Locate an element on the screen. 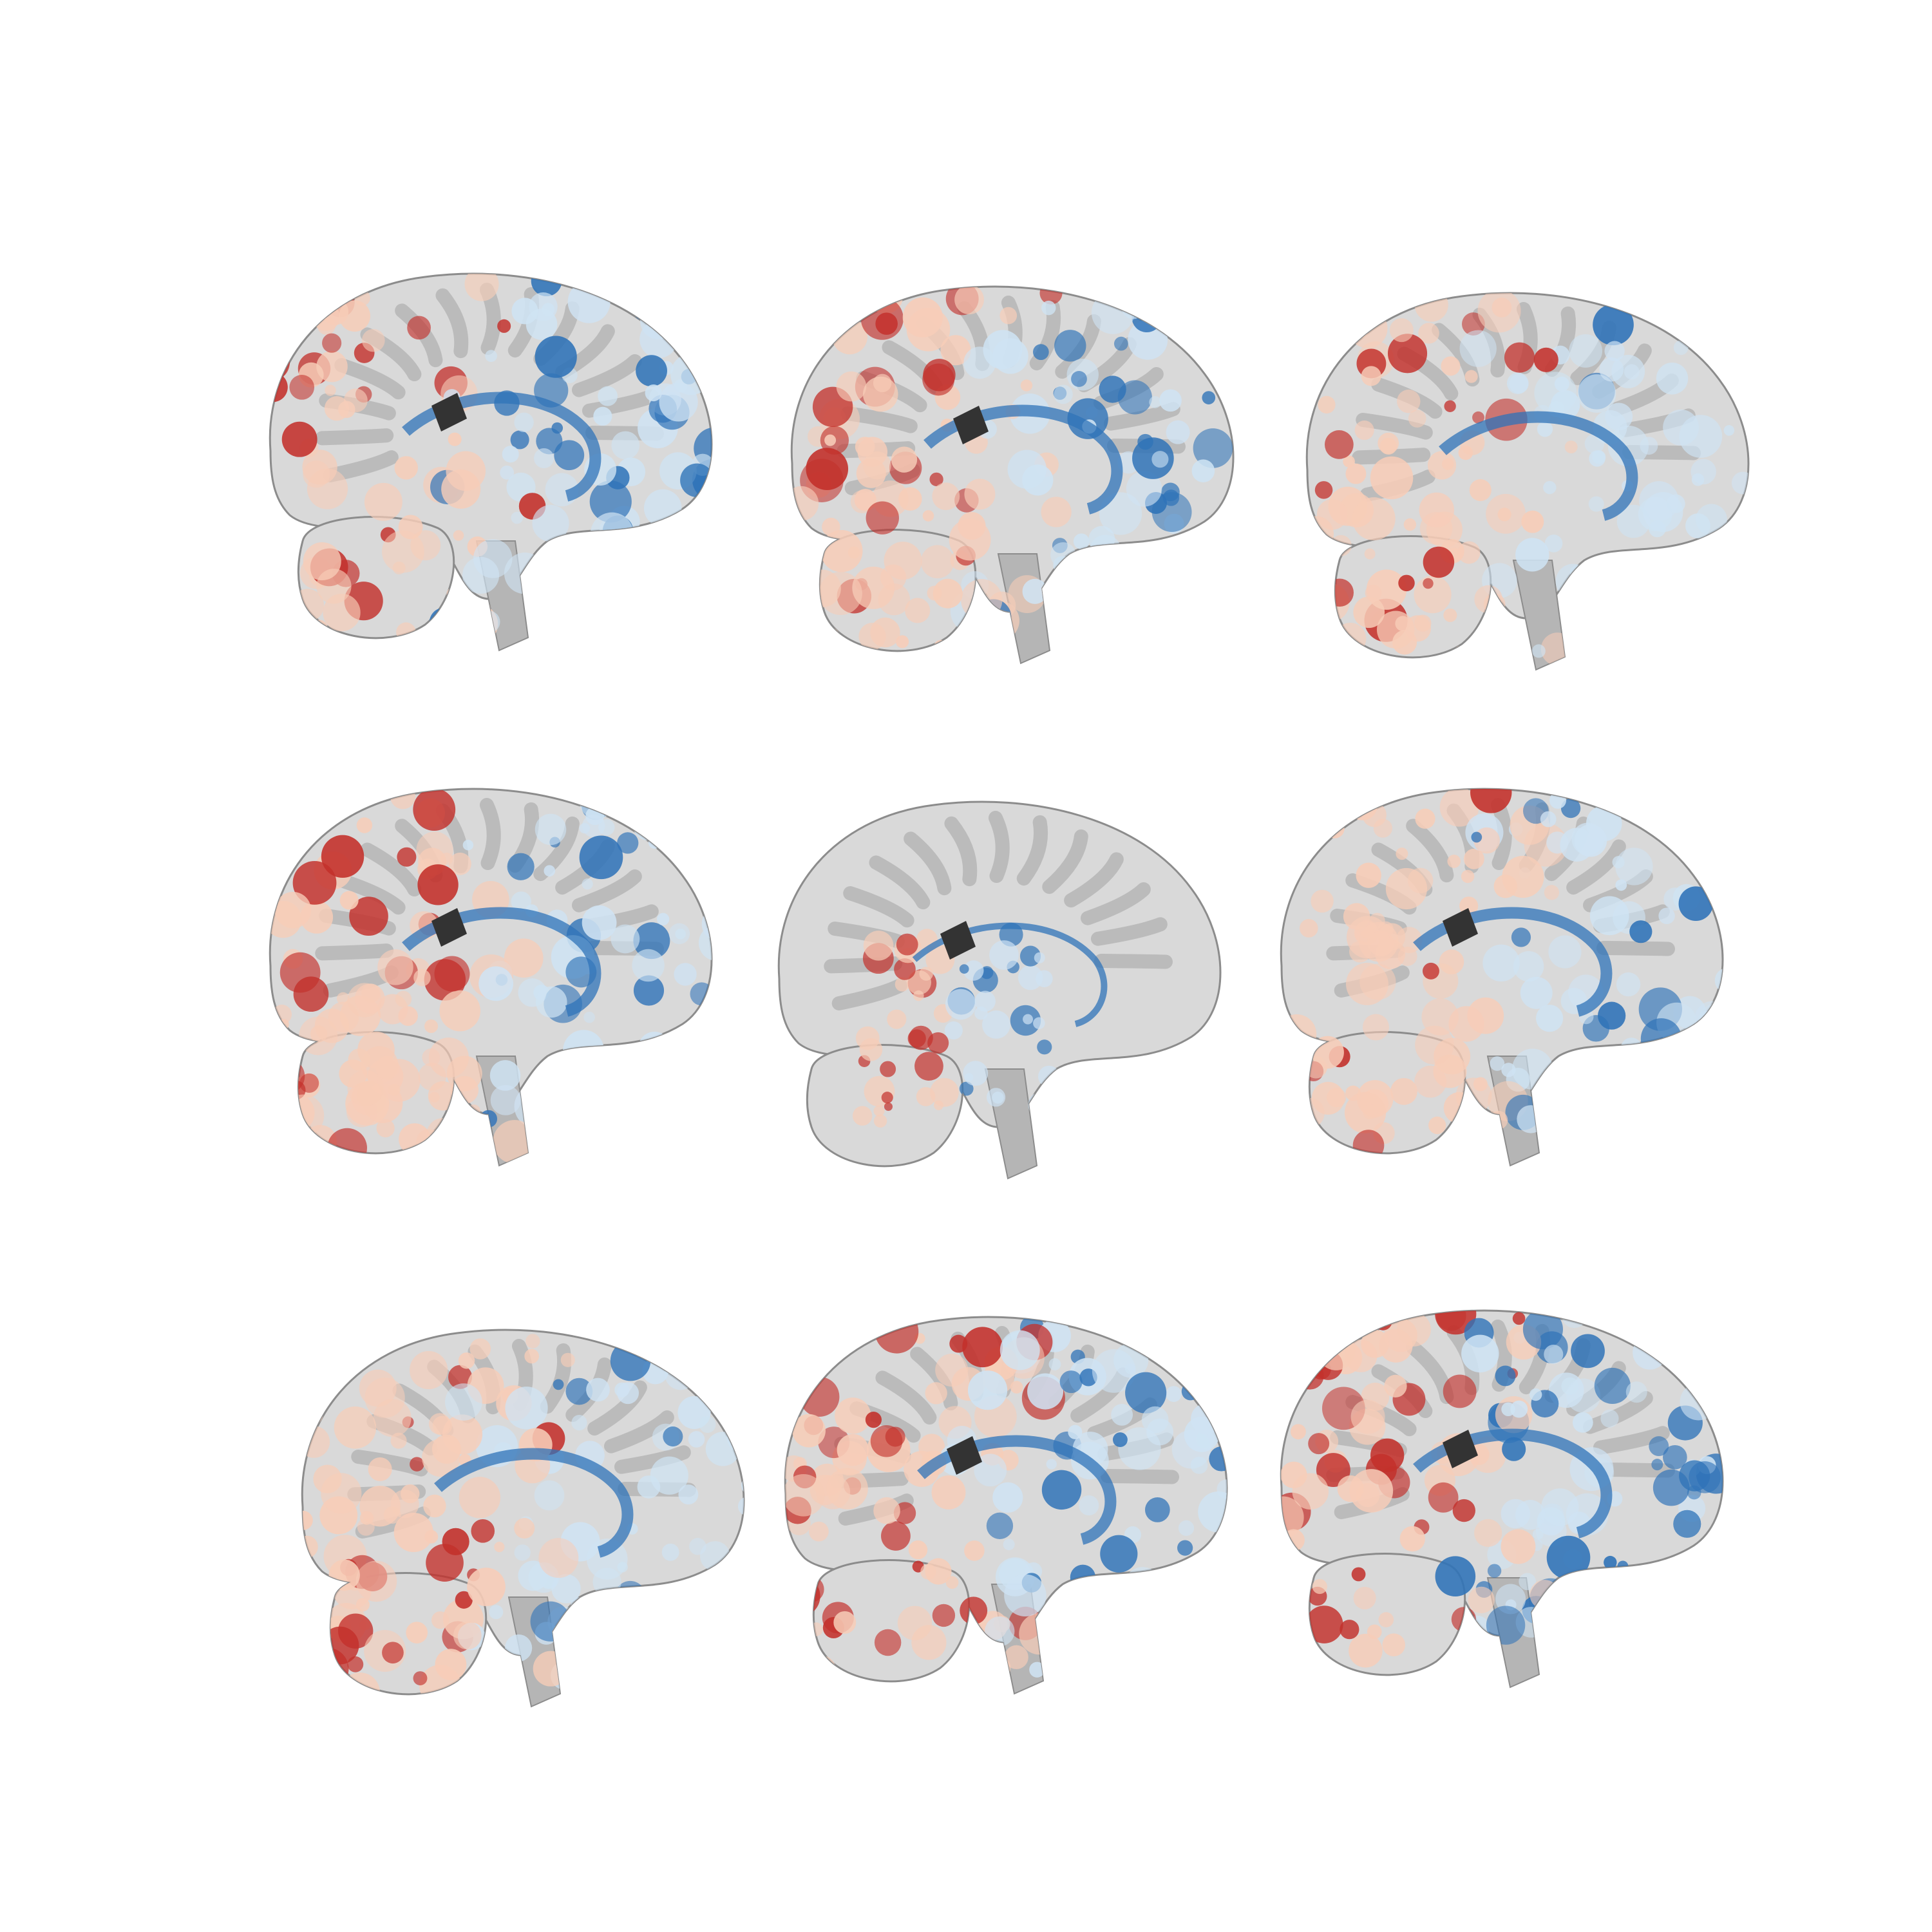 The height and width of the screenshot is (1932, 1932). brain-slice-r2c3 is located at coordinates (1507, 972).